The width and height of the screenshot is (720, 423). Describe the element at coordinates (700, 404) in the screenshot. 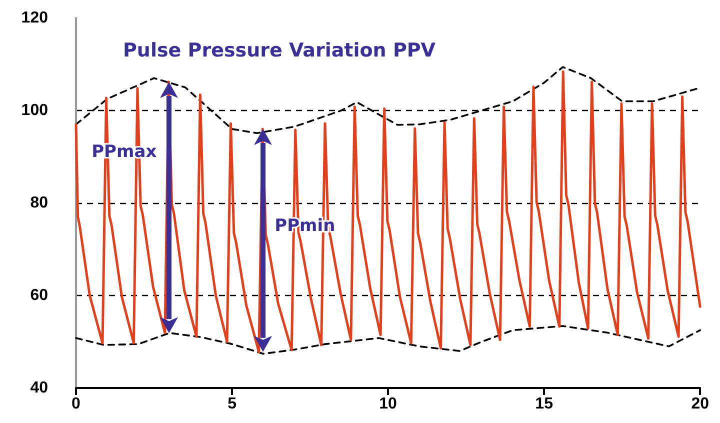

I see `x-tick-label: 20` at that location.